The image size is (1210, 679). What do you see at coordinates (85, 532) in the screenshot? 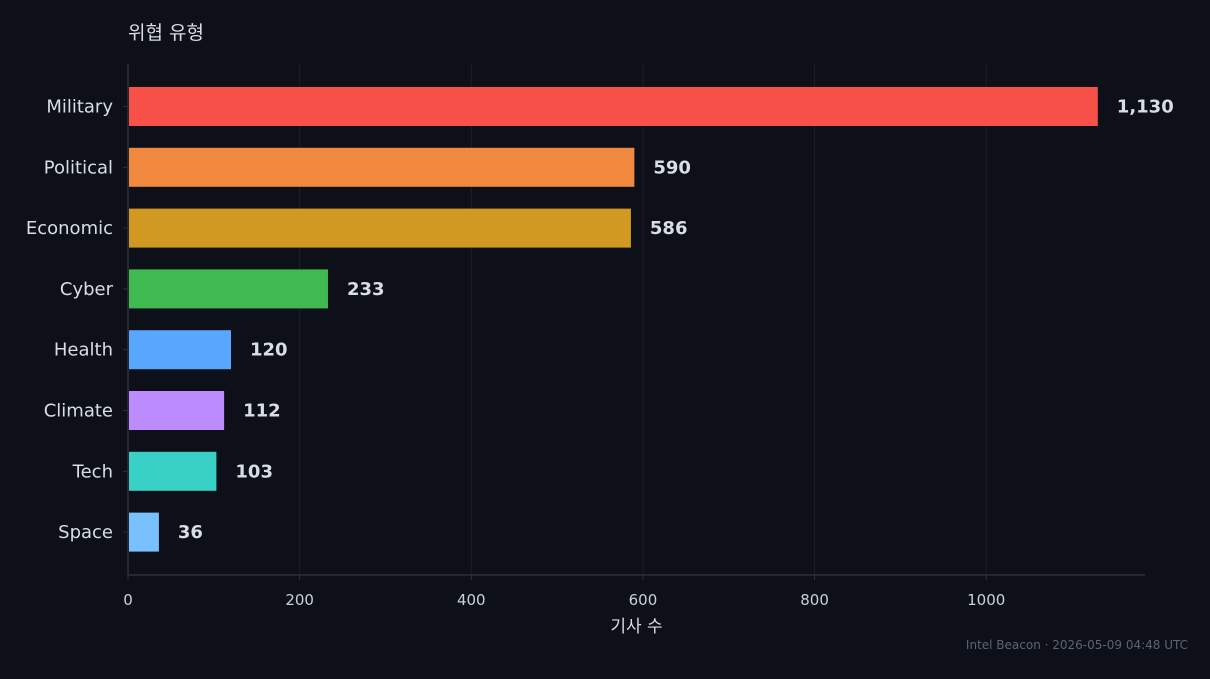
I see `category-label-space: Space` at bounding box center [85, 532].